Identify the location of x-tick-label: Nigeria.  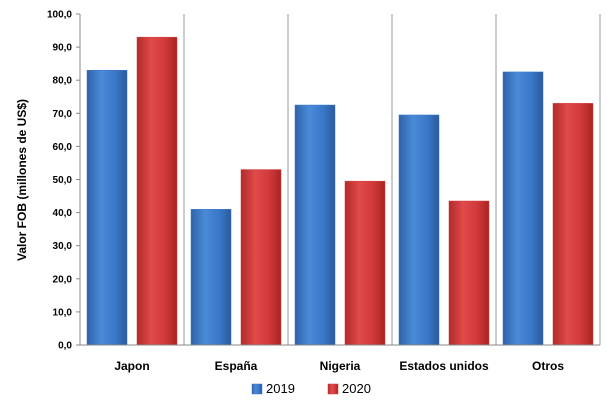
(340, 366).